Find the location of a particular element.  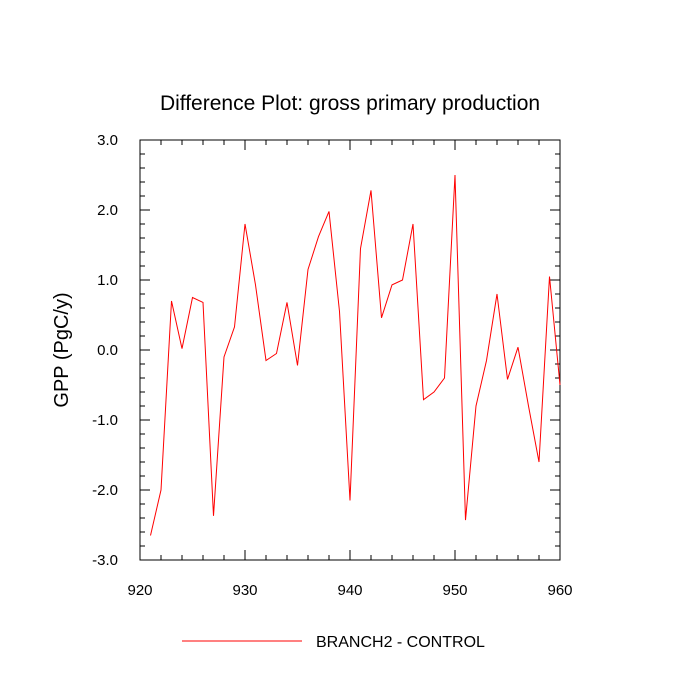

y-axis-label: GPP (PgC/y) is located at coordinates (62, 349).